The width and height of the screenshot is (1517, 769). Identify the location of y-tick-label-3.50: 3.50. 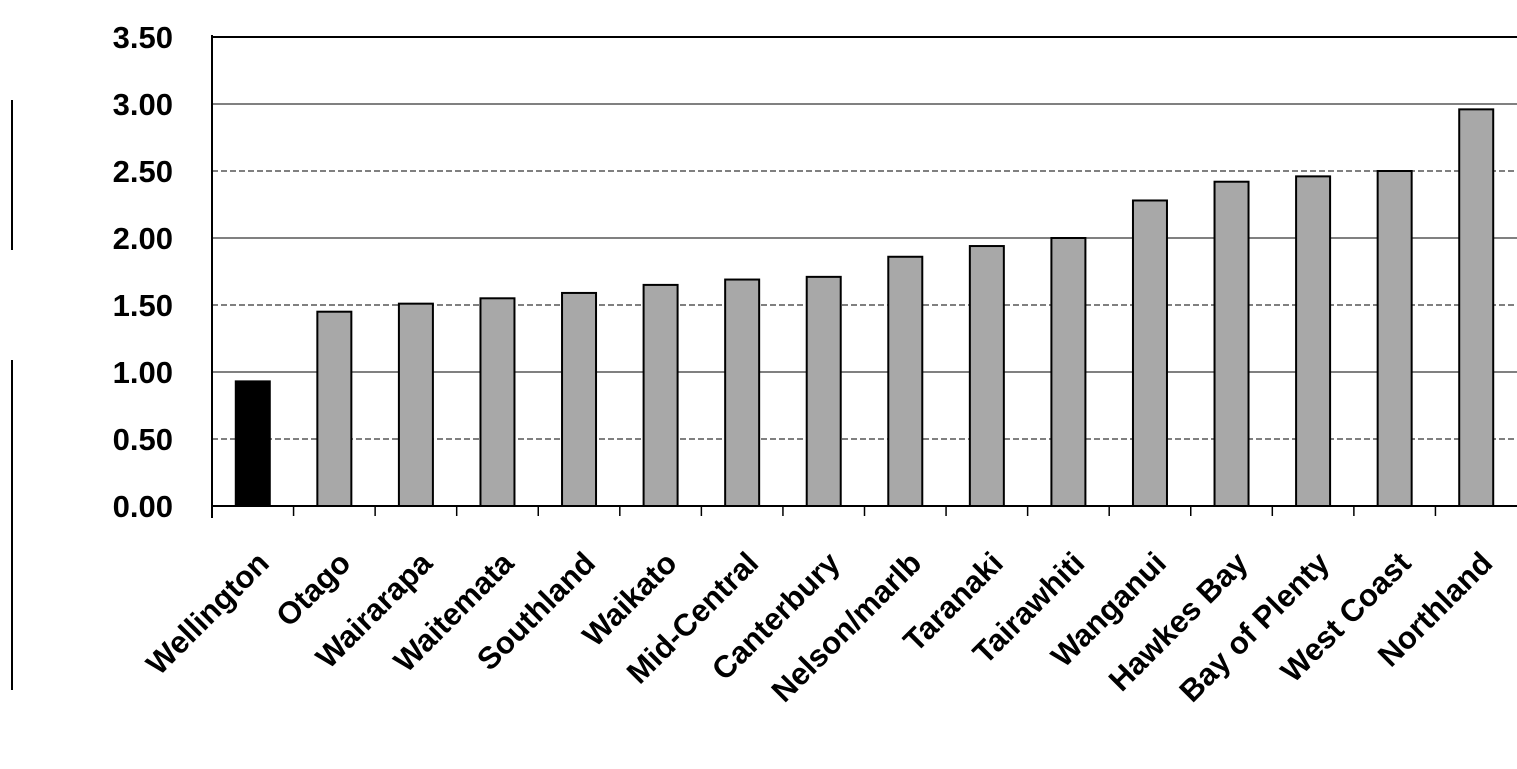
(143, 37).